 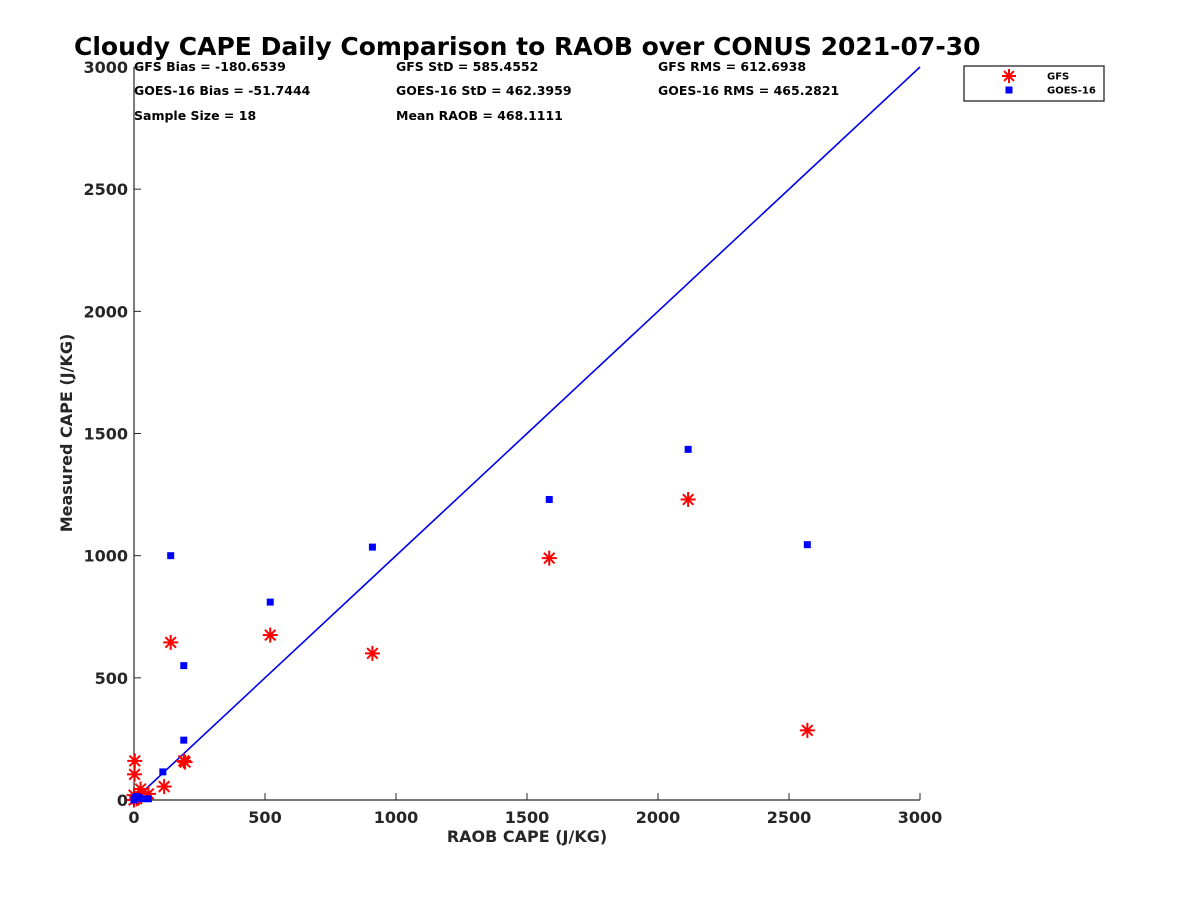 I want to click on legend-gfs-marker, so click(x=1009, y=76).